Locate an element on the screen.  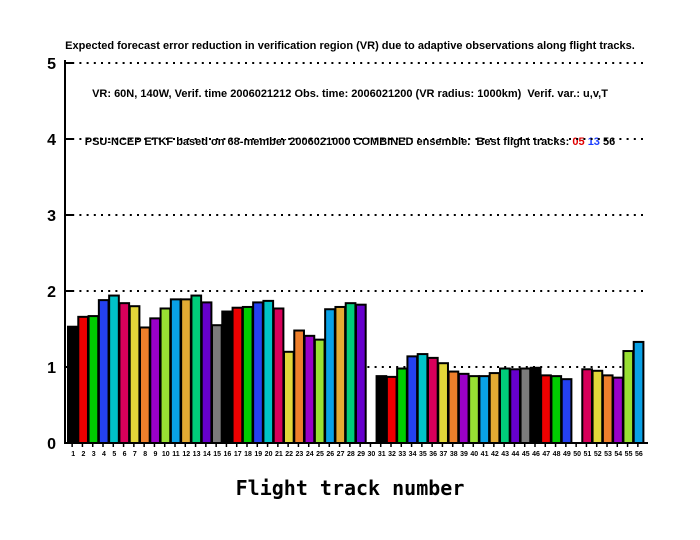
x-tick-label: 56 is located at coordinates (639, 454).